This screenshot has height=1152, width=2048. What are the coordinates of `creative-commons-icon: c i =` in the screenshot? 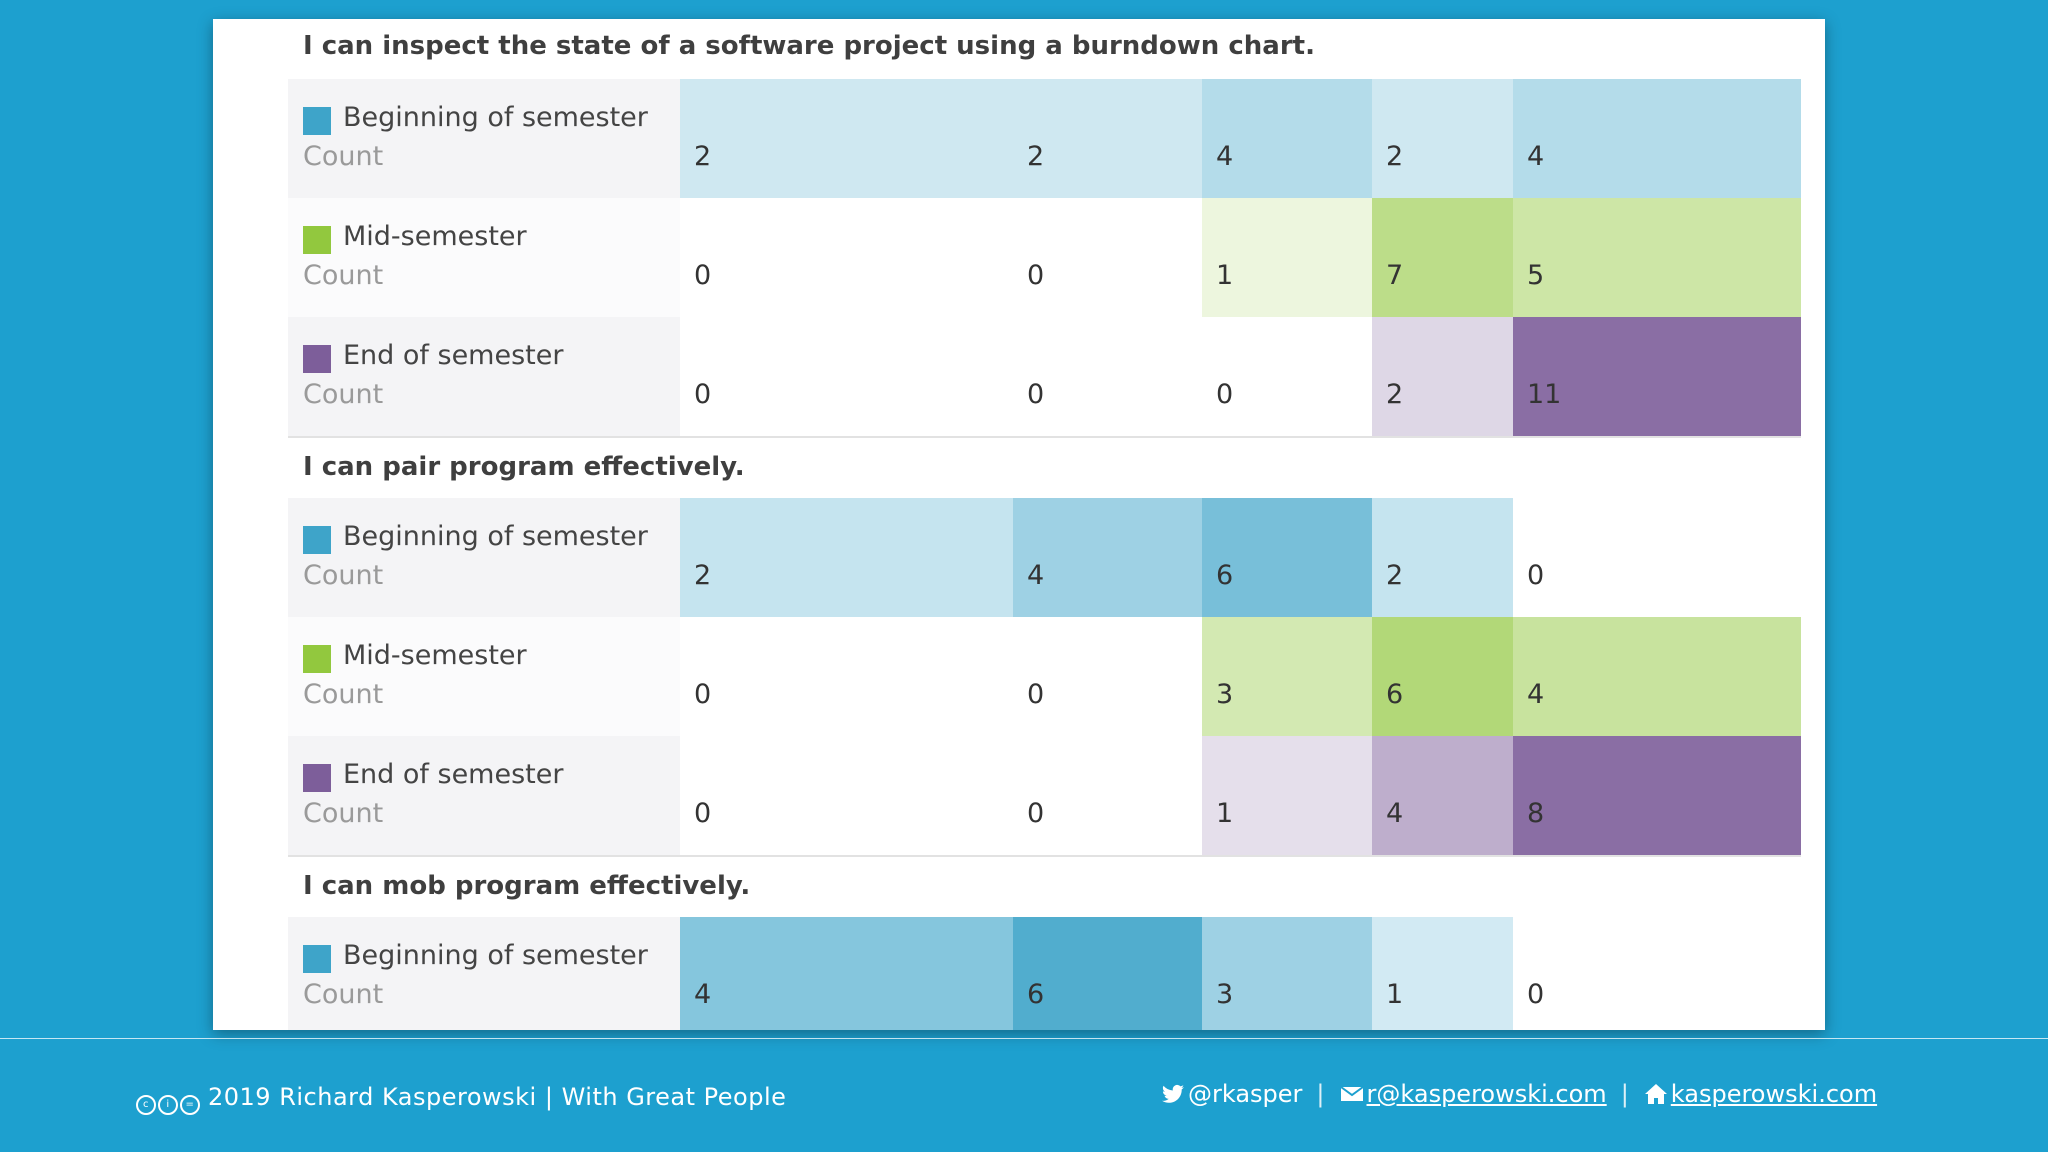 It's located at (169, 1099).